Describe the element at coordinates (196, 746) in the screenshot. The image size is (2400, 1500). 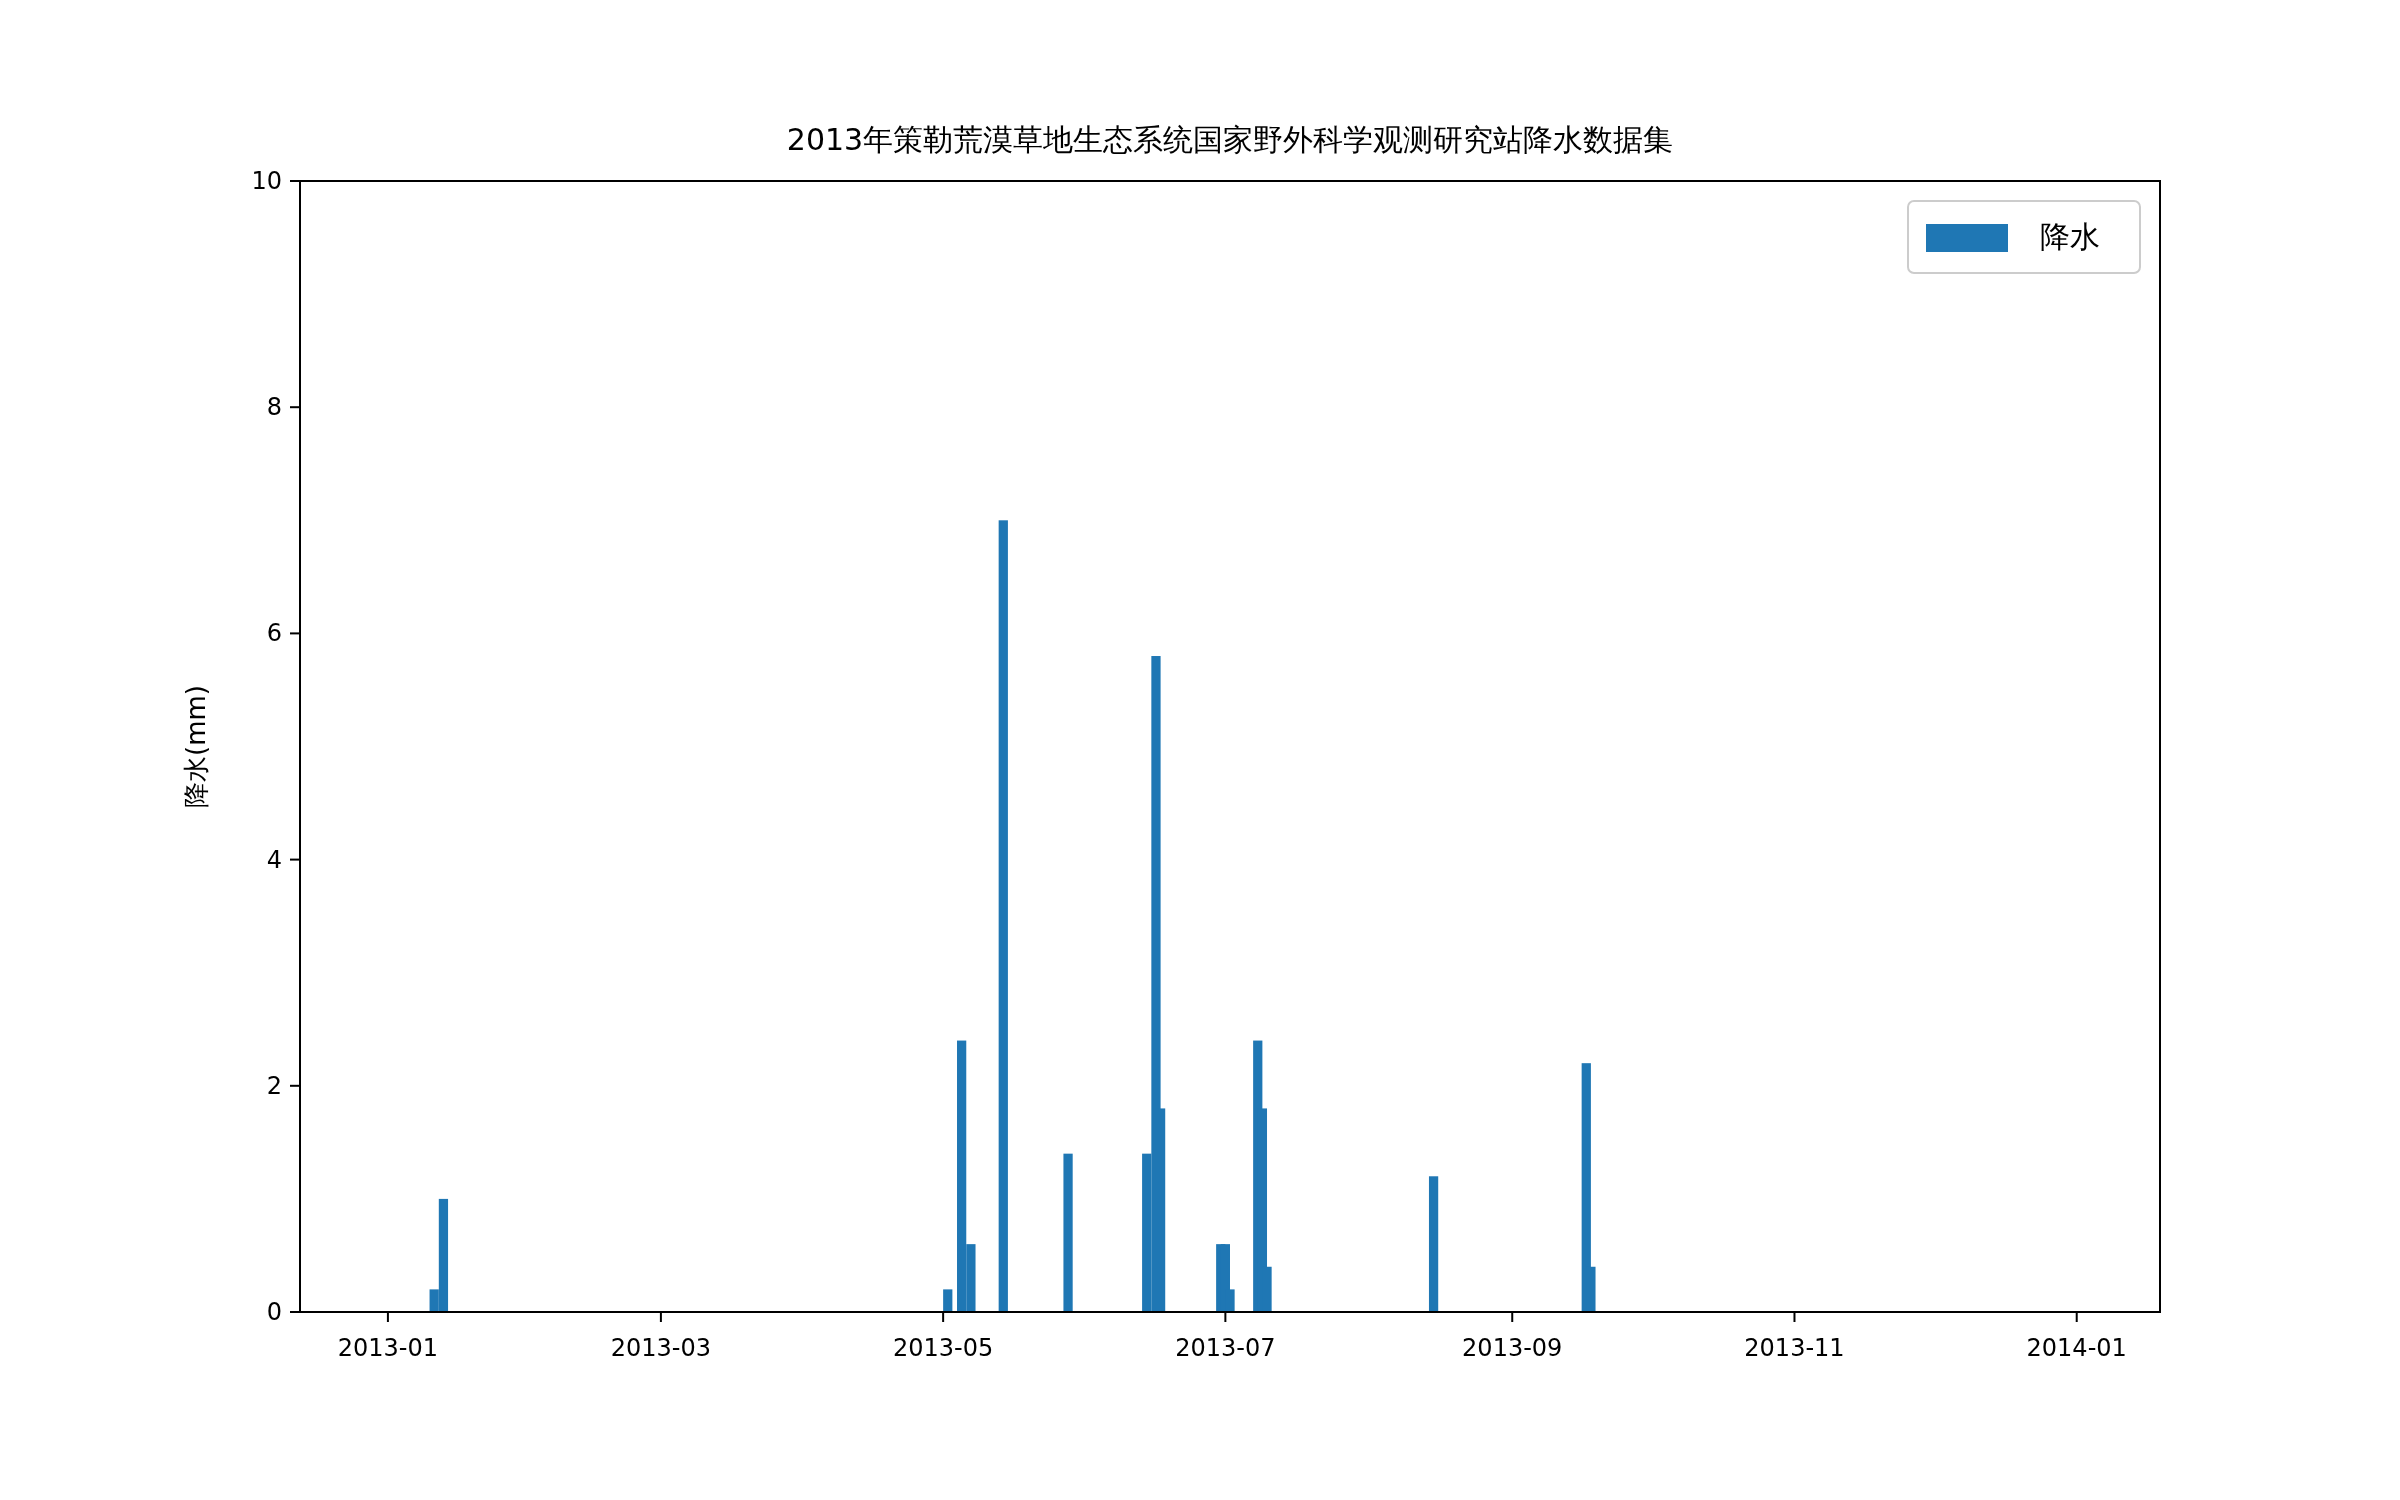
I see `y-axis-title: 降水(mm)` at that location.